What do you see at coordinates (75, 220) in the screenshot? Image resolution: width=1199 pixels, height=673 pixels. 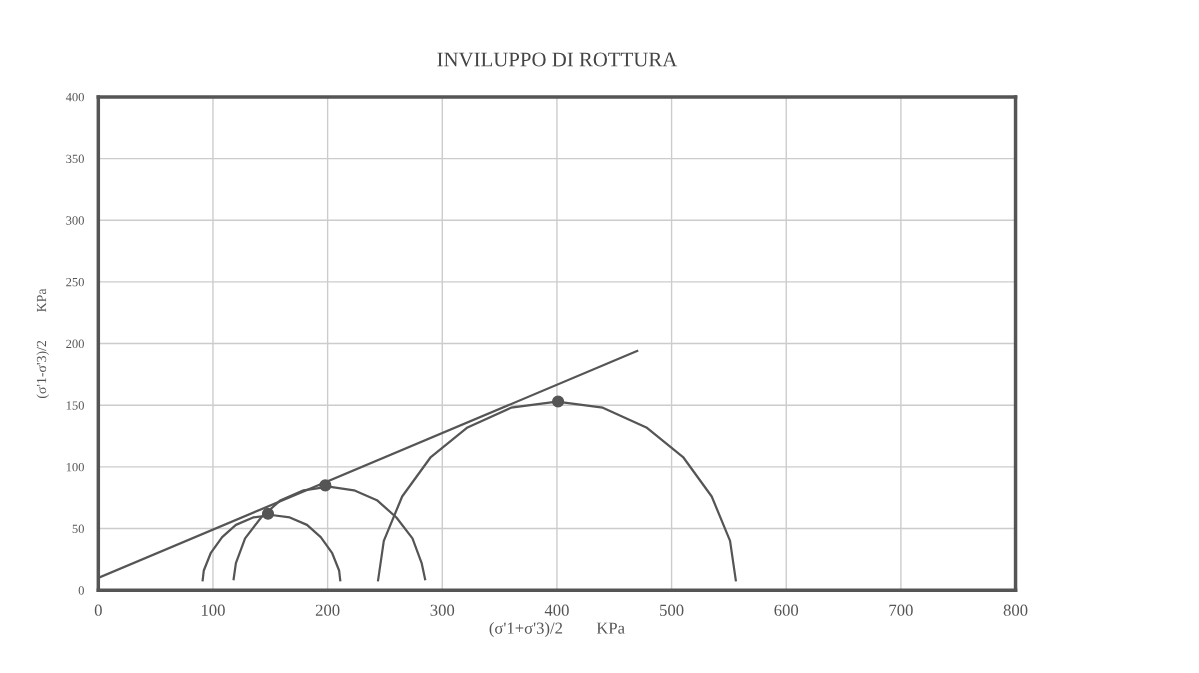 I see `y-tick-label: 300` at bounding box center [75, 220].